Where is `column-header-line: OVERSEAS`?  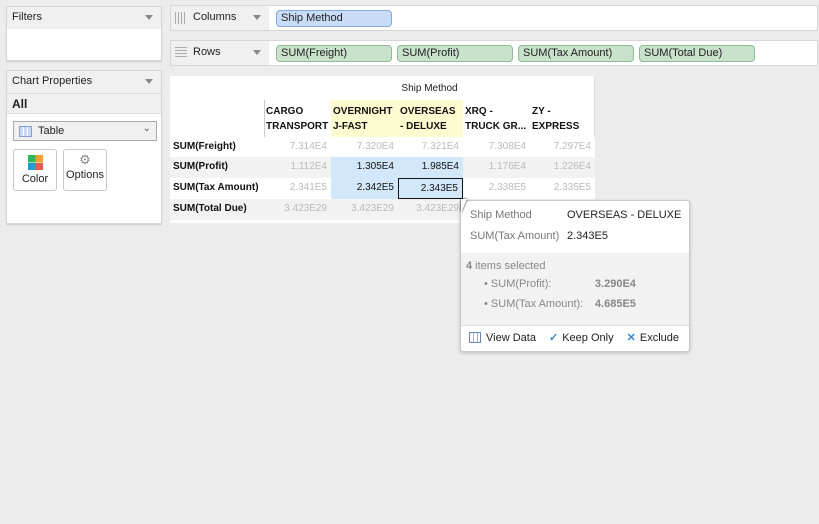
column-header-line: OVERSEAS is located at coordinates (428, 111).